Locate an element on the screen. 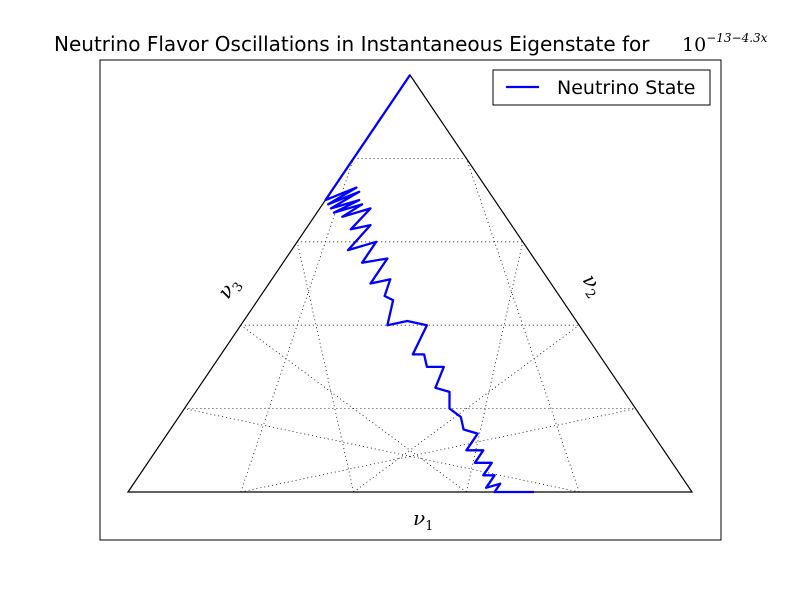 The width and height of the screenshot is (800, 600). title-math-exponent: −13−4.3x is located at coordinates (736, 38).